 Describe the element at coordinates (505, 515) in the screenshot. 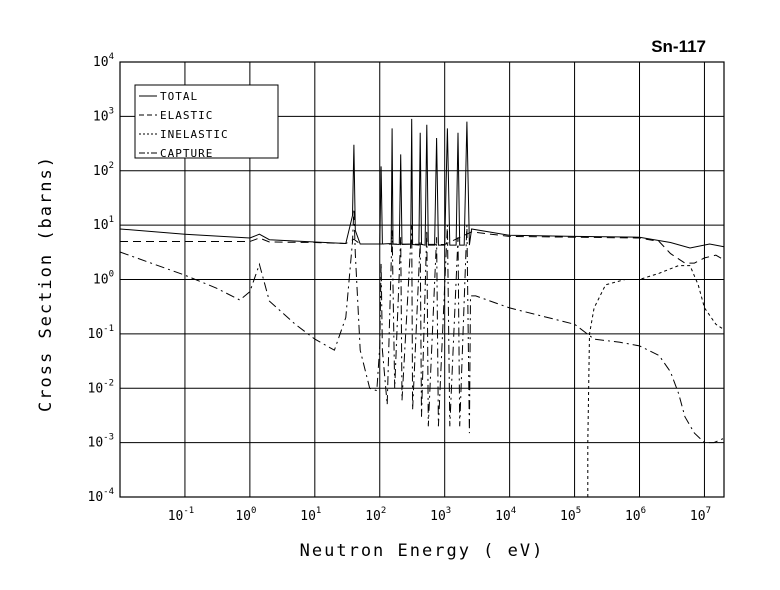

I see `x-tick-label: 10⁴` at that location.